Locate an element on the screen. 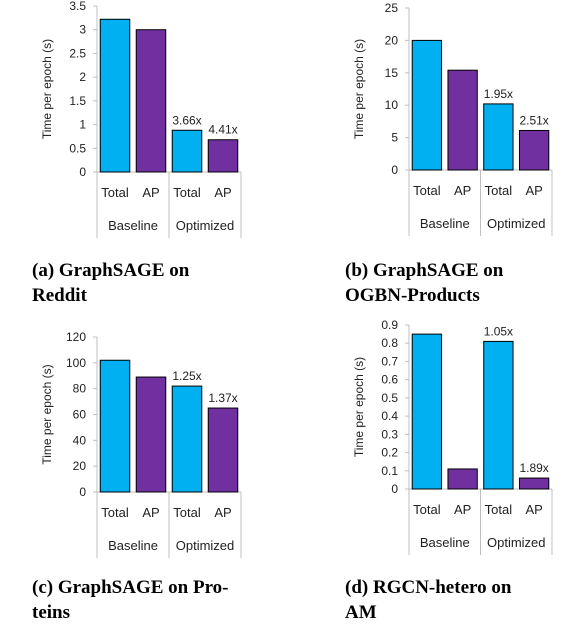 The height and width of the screenshot is (644, 568). subfigure-caption: (b) GraphSAGE on is located at coordinates (424, 270).